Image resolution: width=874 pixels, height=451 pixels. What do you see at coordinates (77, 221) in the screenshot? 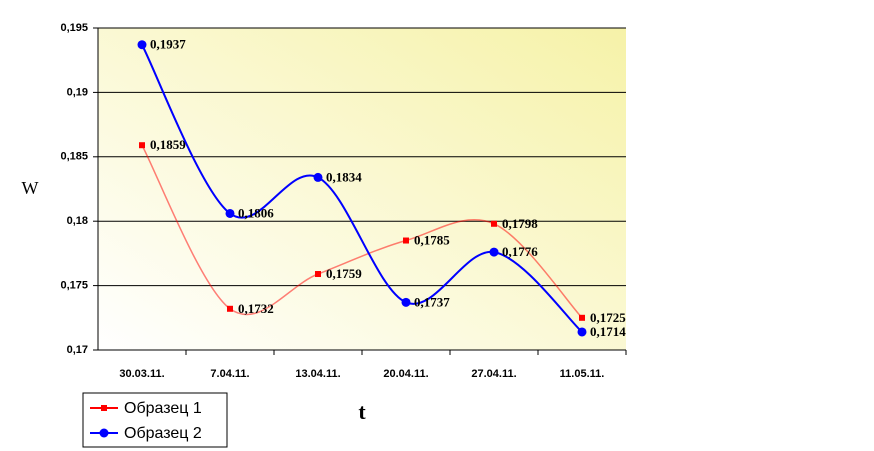
I see `y-tick-label: 0,18` at bounding box center [77, 221].